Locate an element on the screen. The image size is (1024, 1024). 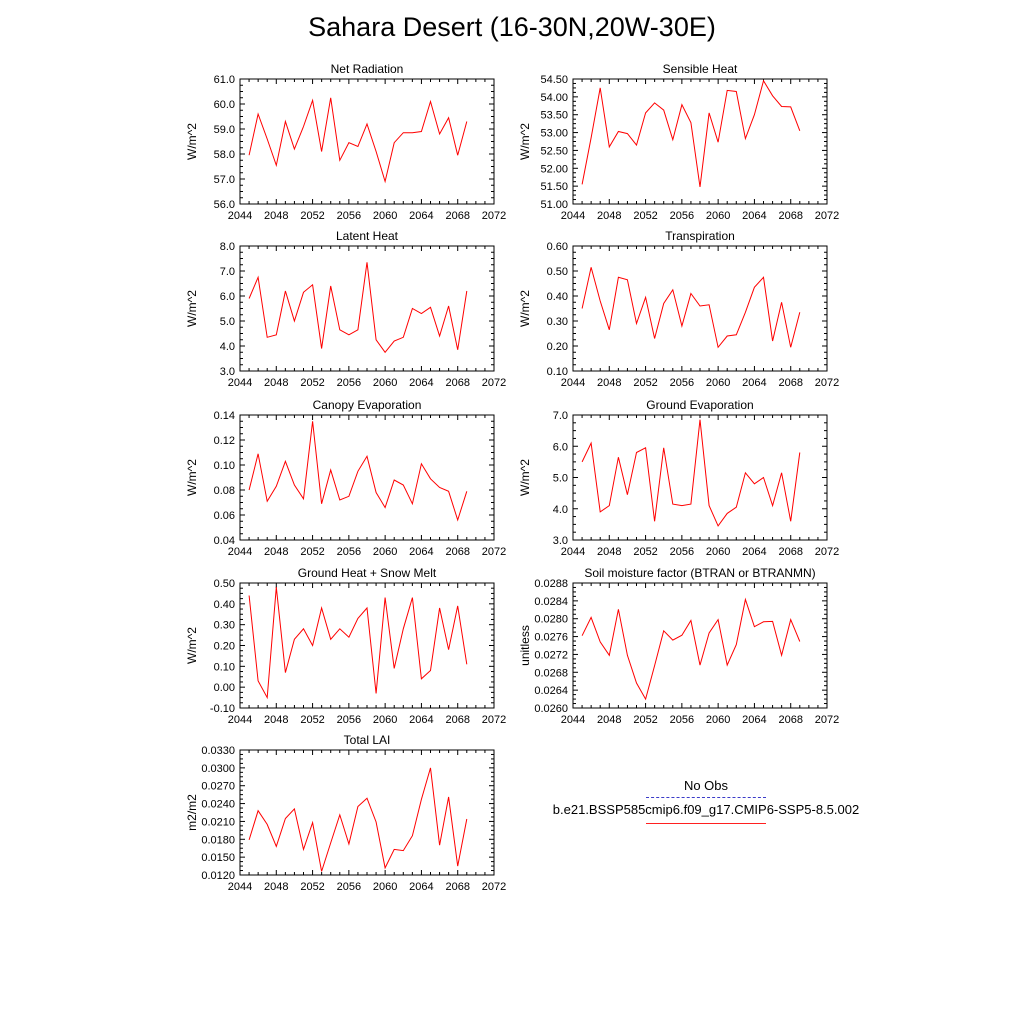
y-tick-label: 0.06 is located at coordinates (224, 516).